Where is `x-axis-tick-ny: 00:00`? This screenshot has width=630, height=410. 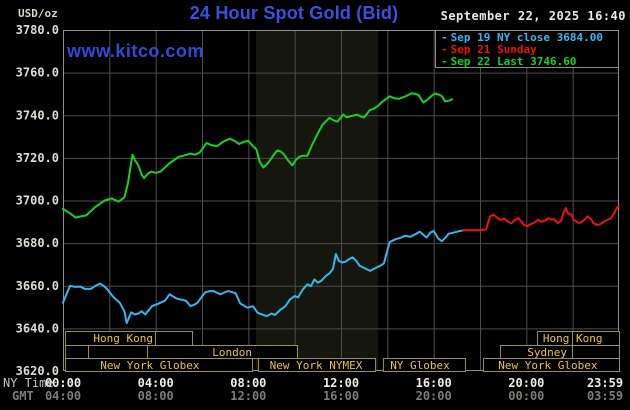
x-axis-tick-ny: 00:00 is located at coordinates (63, 383).